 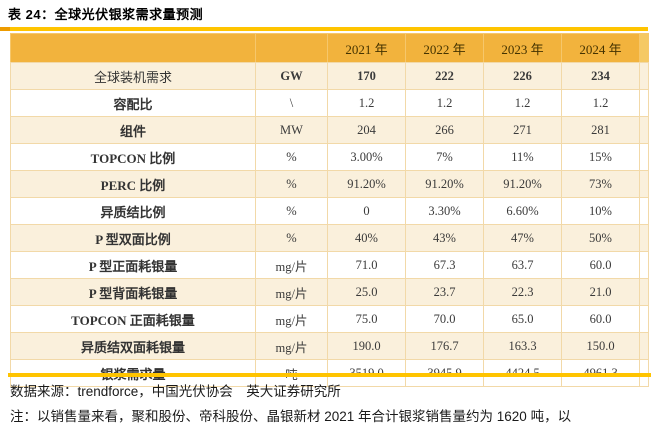 I want to click on value-cell: 7%, so click(x=444, y=157).